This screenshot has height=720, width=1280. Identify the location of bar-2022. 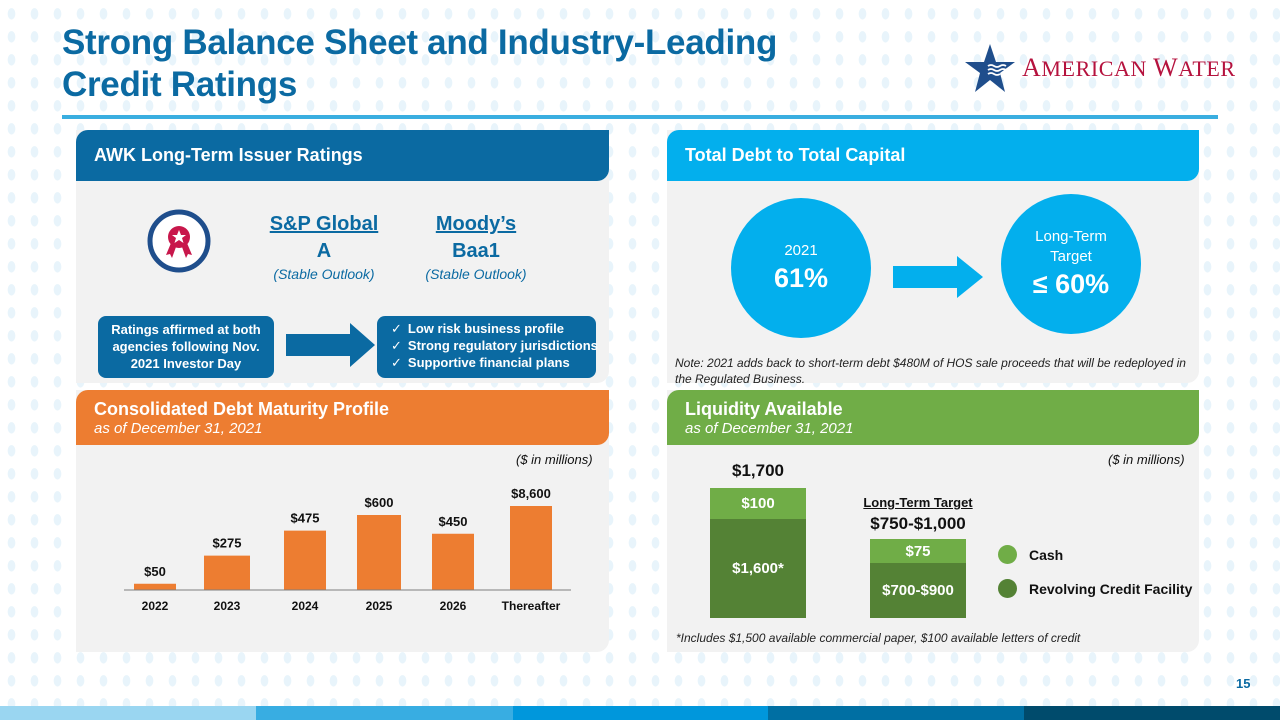
(155, 586).